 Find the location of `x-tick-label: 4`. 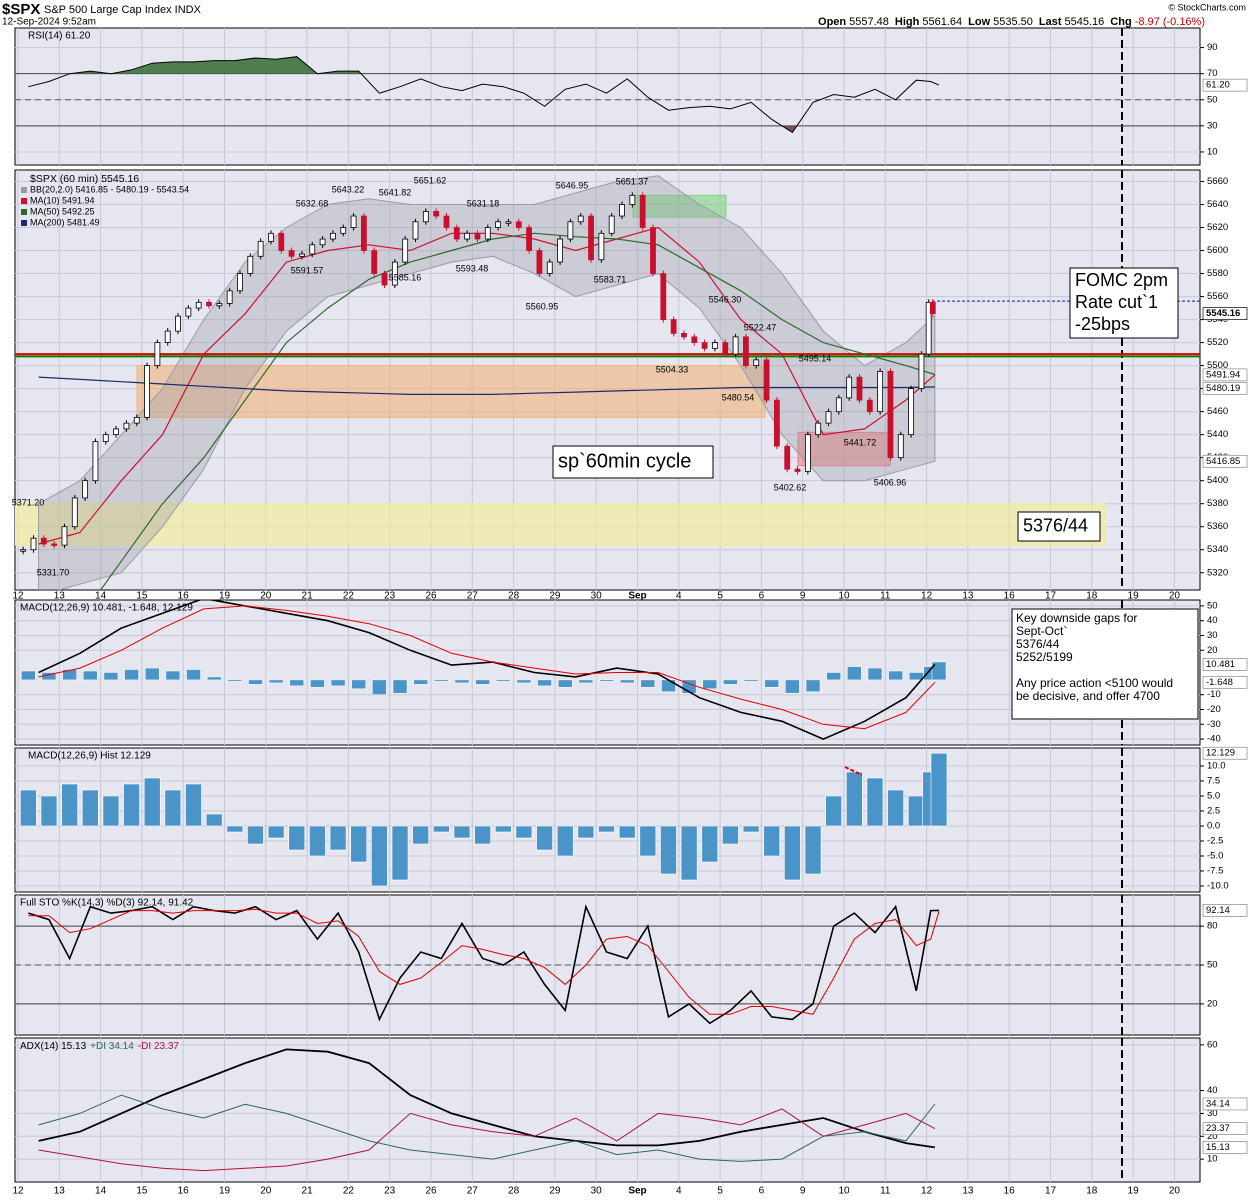

x-tick-label: 4 is located at coordinates (679, 596).